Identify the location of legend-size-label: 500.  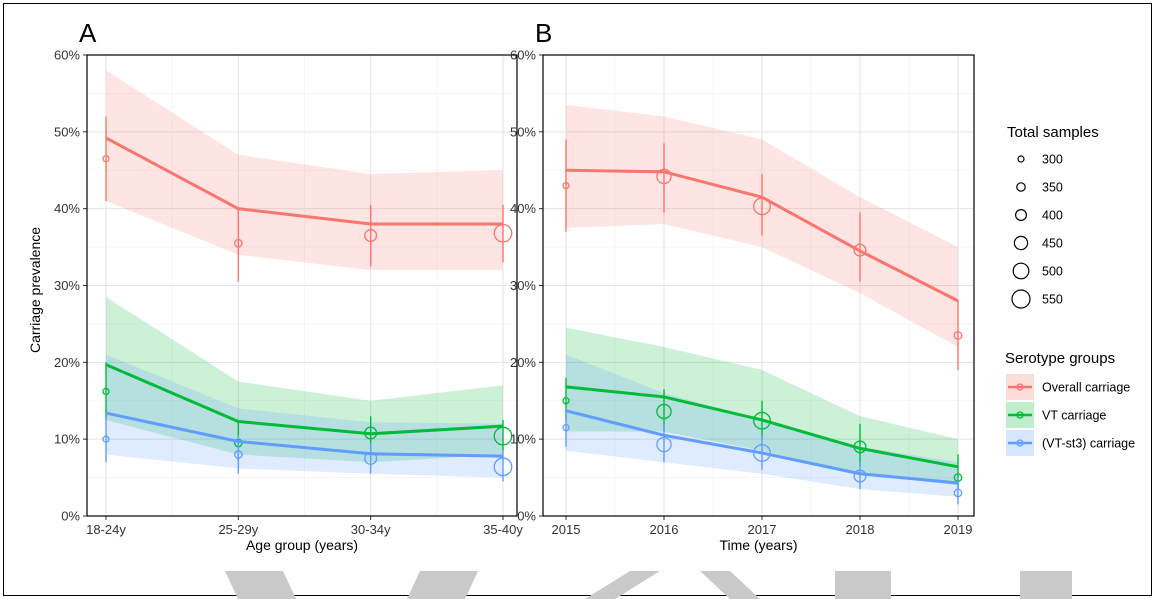
(1052, 272).